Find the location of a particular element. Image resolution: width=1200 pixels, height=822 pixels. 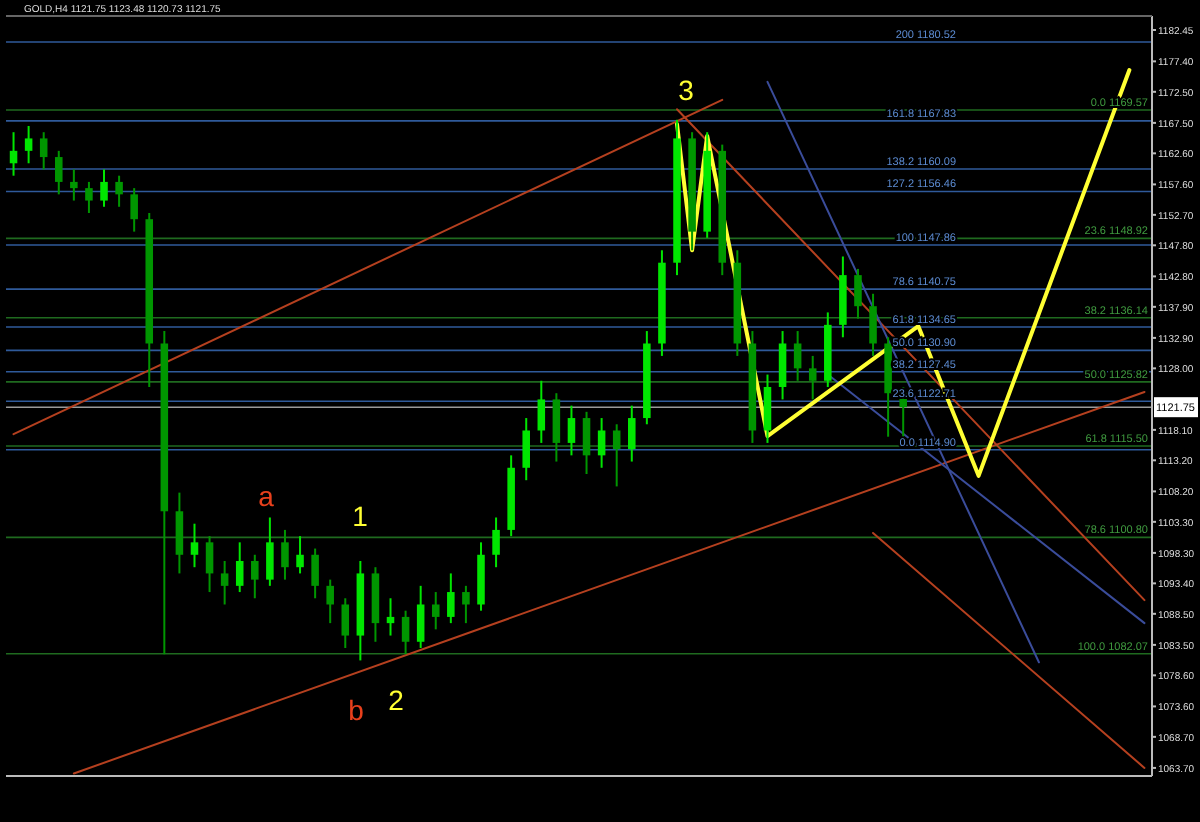

annotation: b is located at coordinates (356, 710).